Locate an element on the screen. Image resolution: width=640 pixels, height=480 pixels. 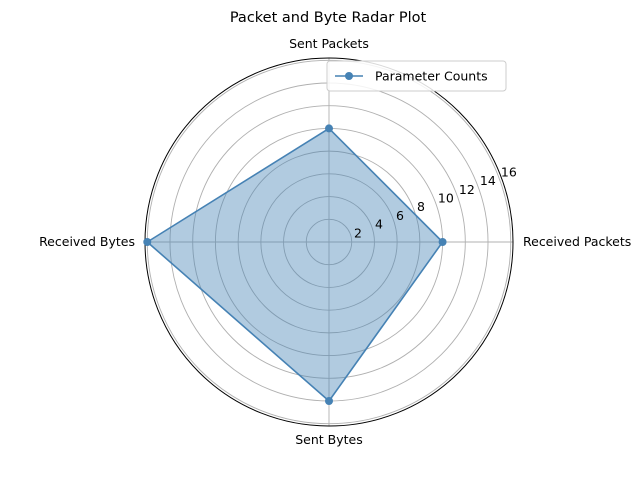
category-label: Sent Bytes is located at coordinates (329, 439).